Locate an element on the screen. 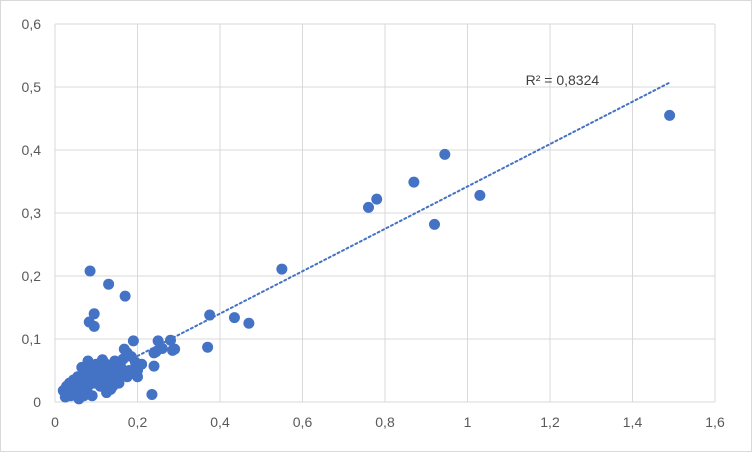 The width and height of the screenshot is (752, 452). x-tick-label: 0,2 is located at coordinates (138, 422).